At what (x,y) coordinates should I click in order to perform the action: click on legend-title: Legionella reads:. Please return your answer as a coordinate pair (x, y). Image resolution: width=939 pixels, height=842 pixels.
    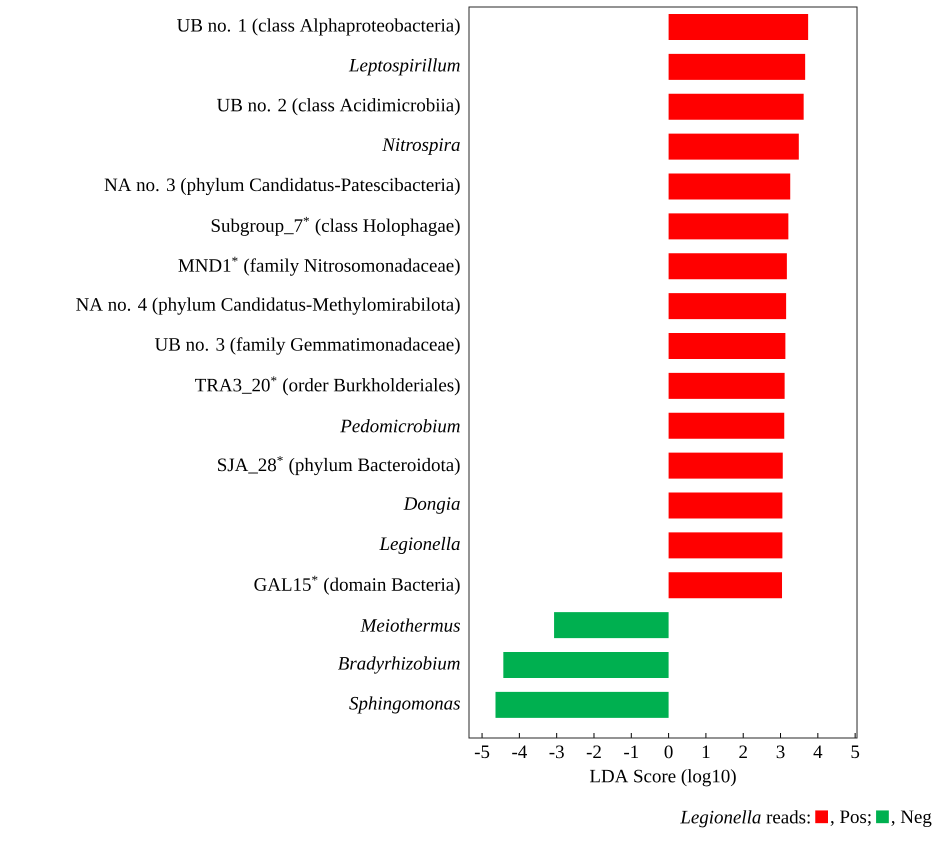
    Looking at the image, I should click on (745, 819).